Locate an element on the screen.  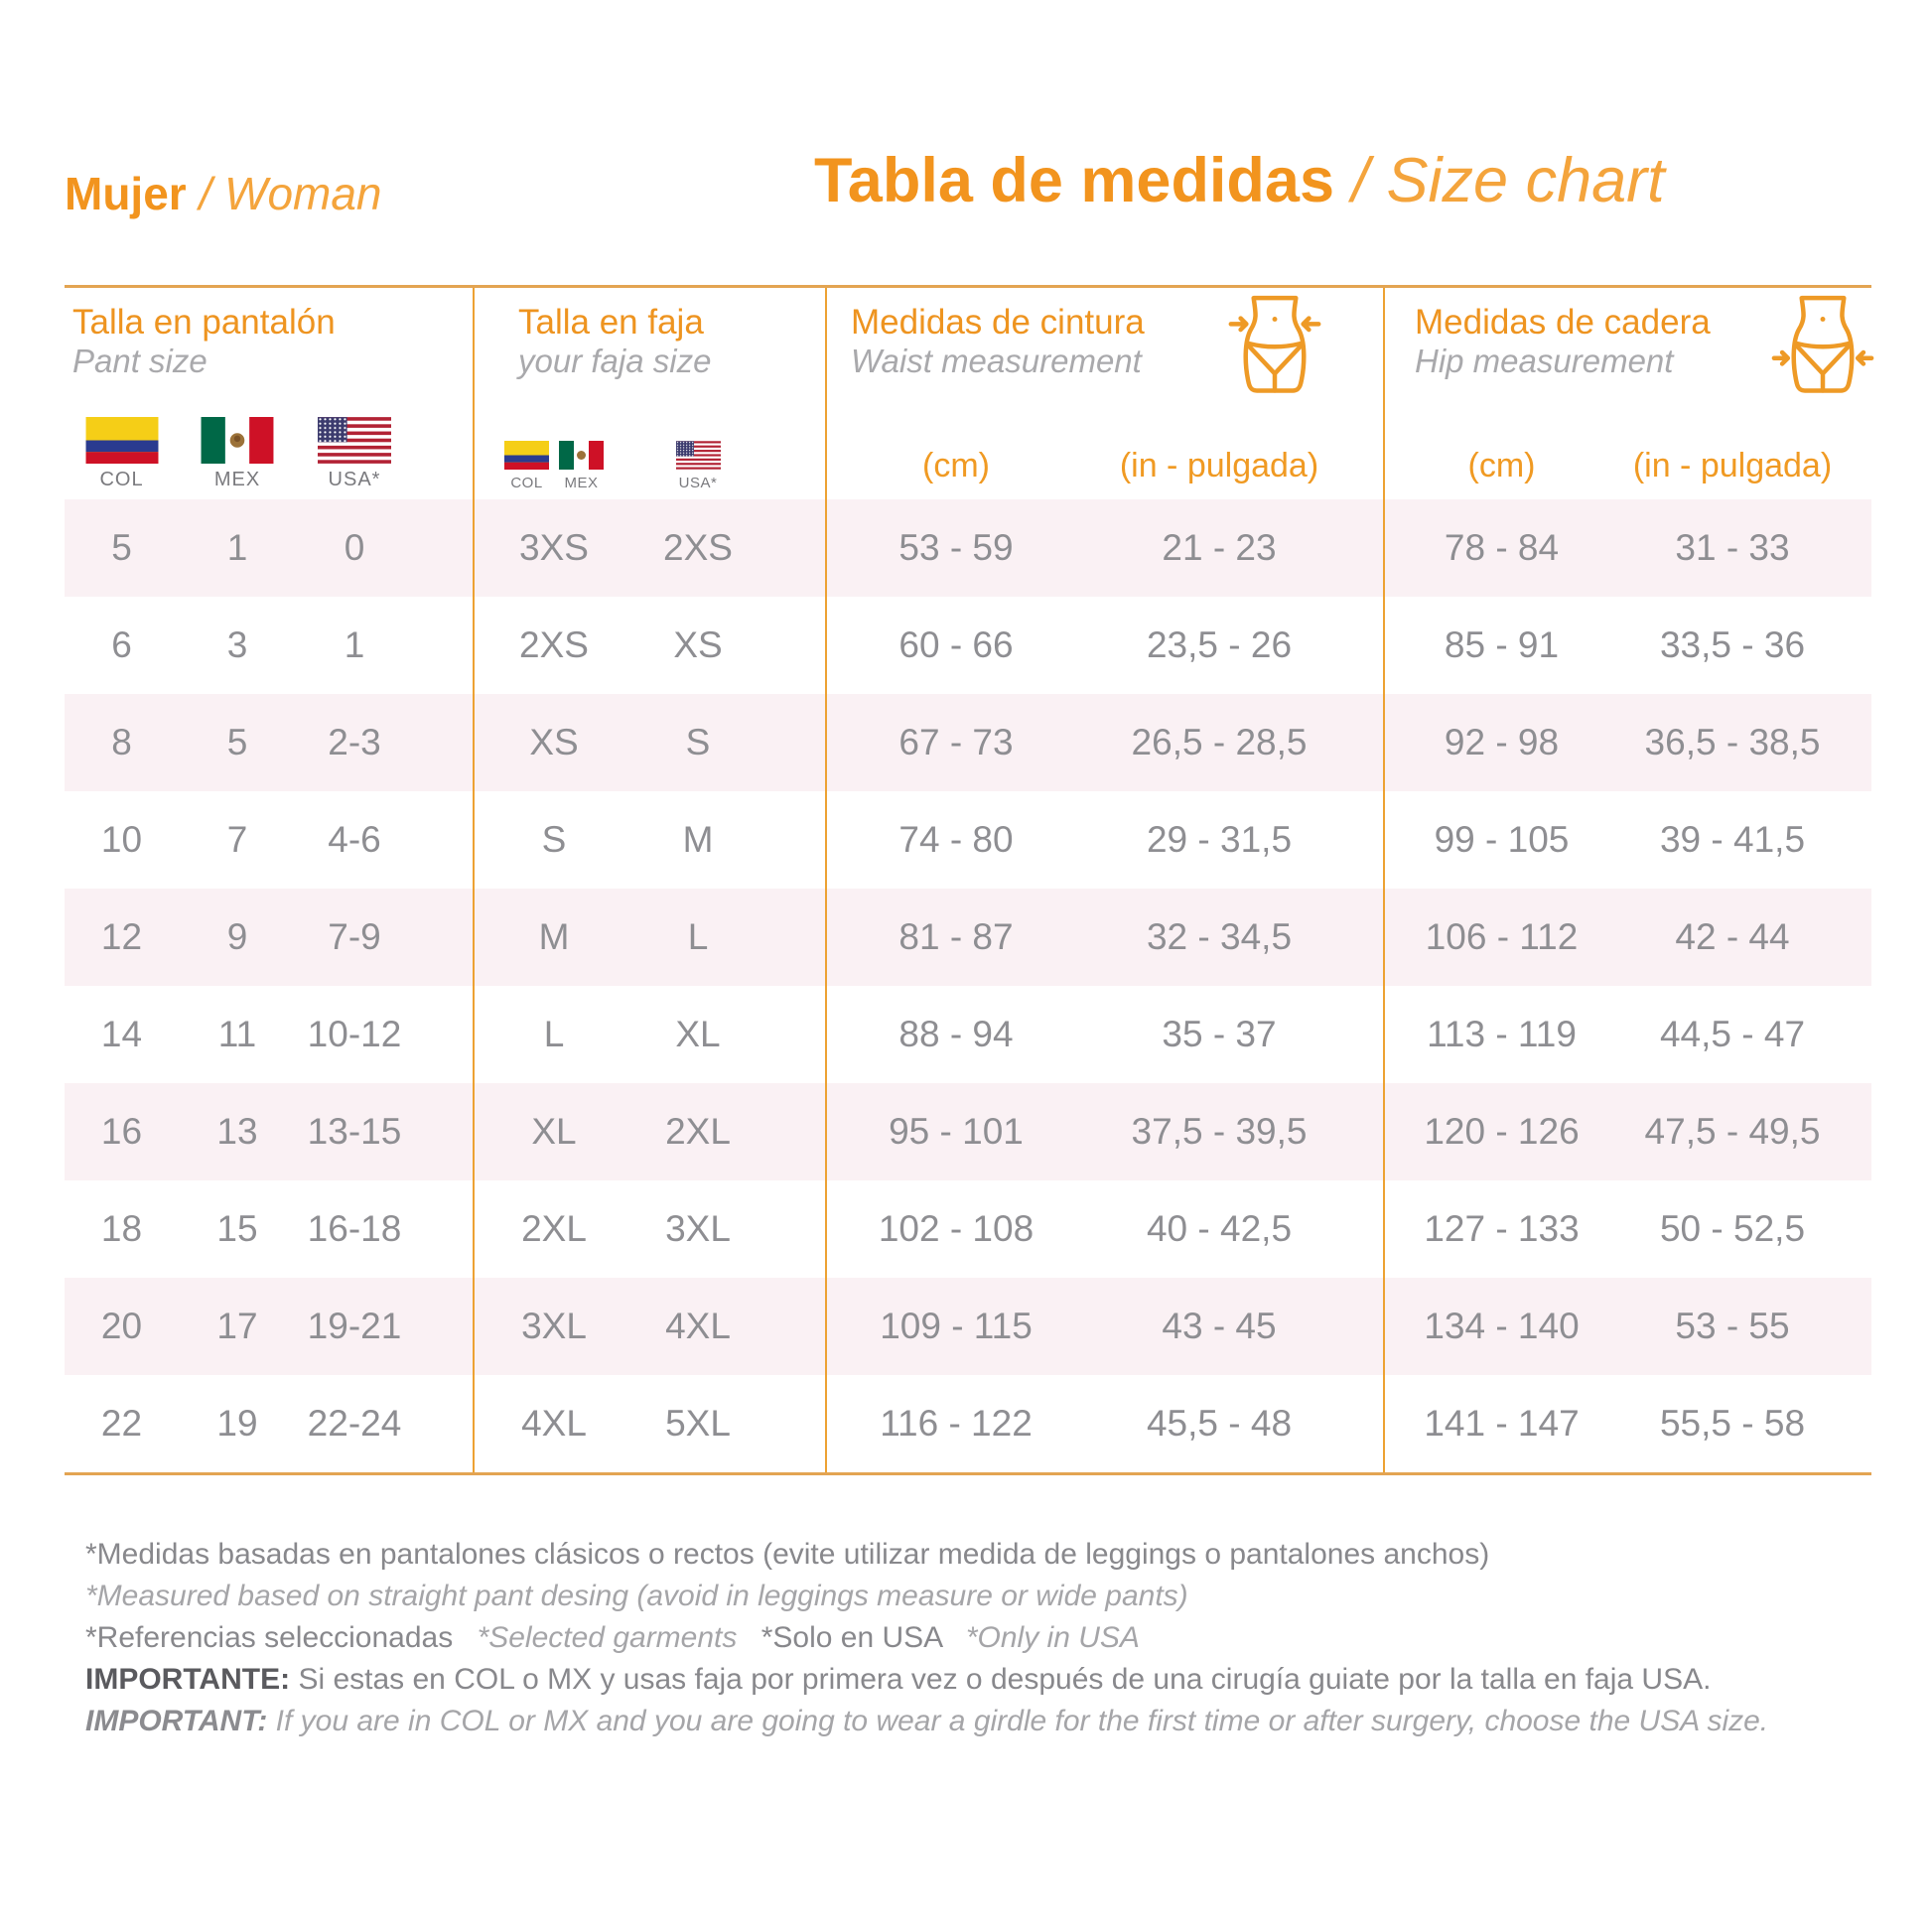
hip-cm-cell: 134 - 140 is located at coordinates (1502, 1326).